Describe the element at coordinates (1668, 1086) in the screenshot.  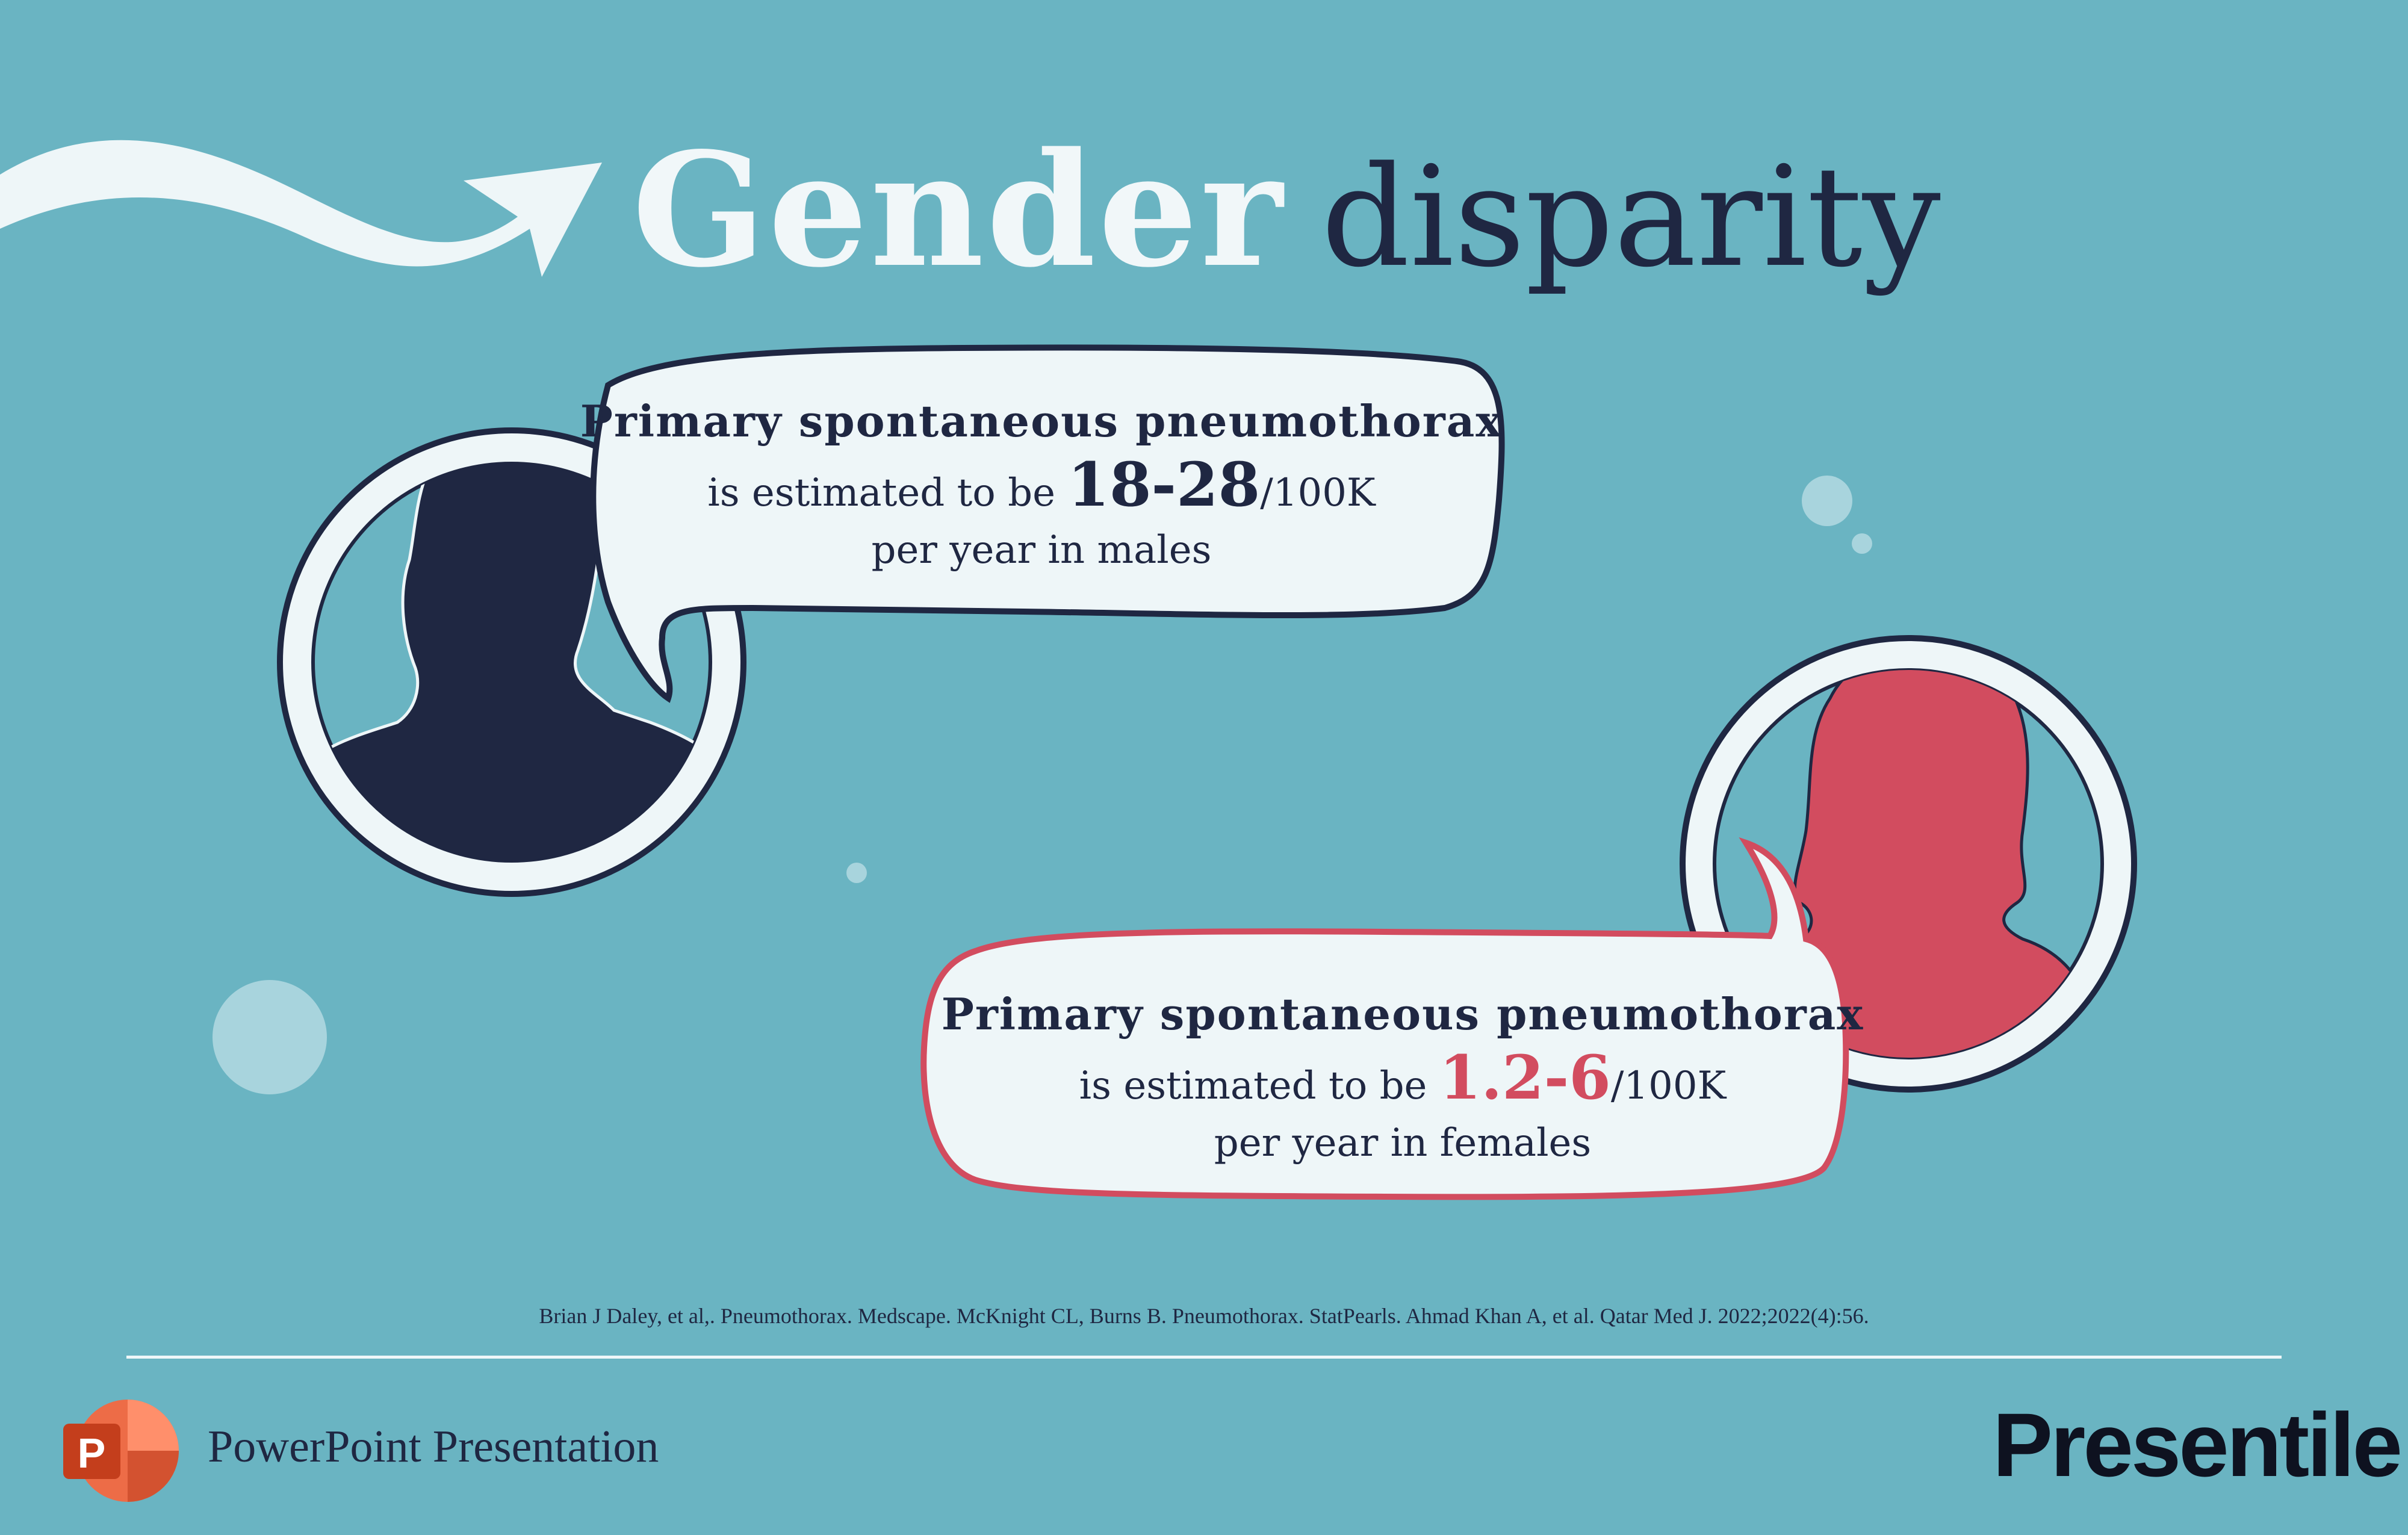
I see `female-rate-unit: /100K` at that location.